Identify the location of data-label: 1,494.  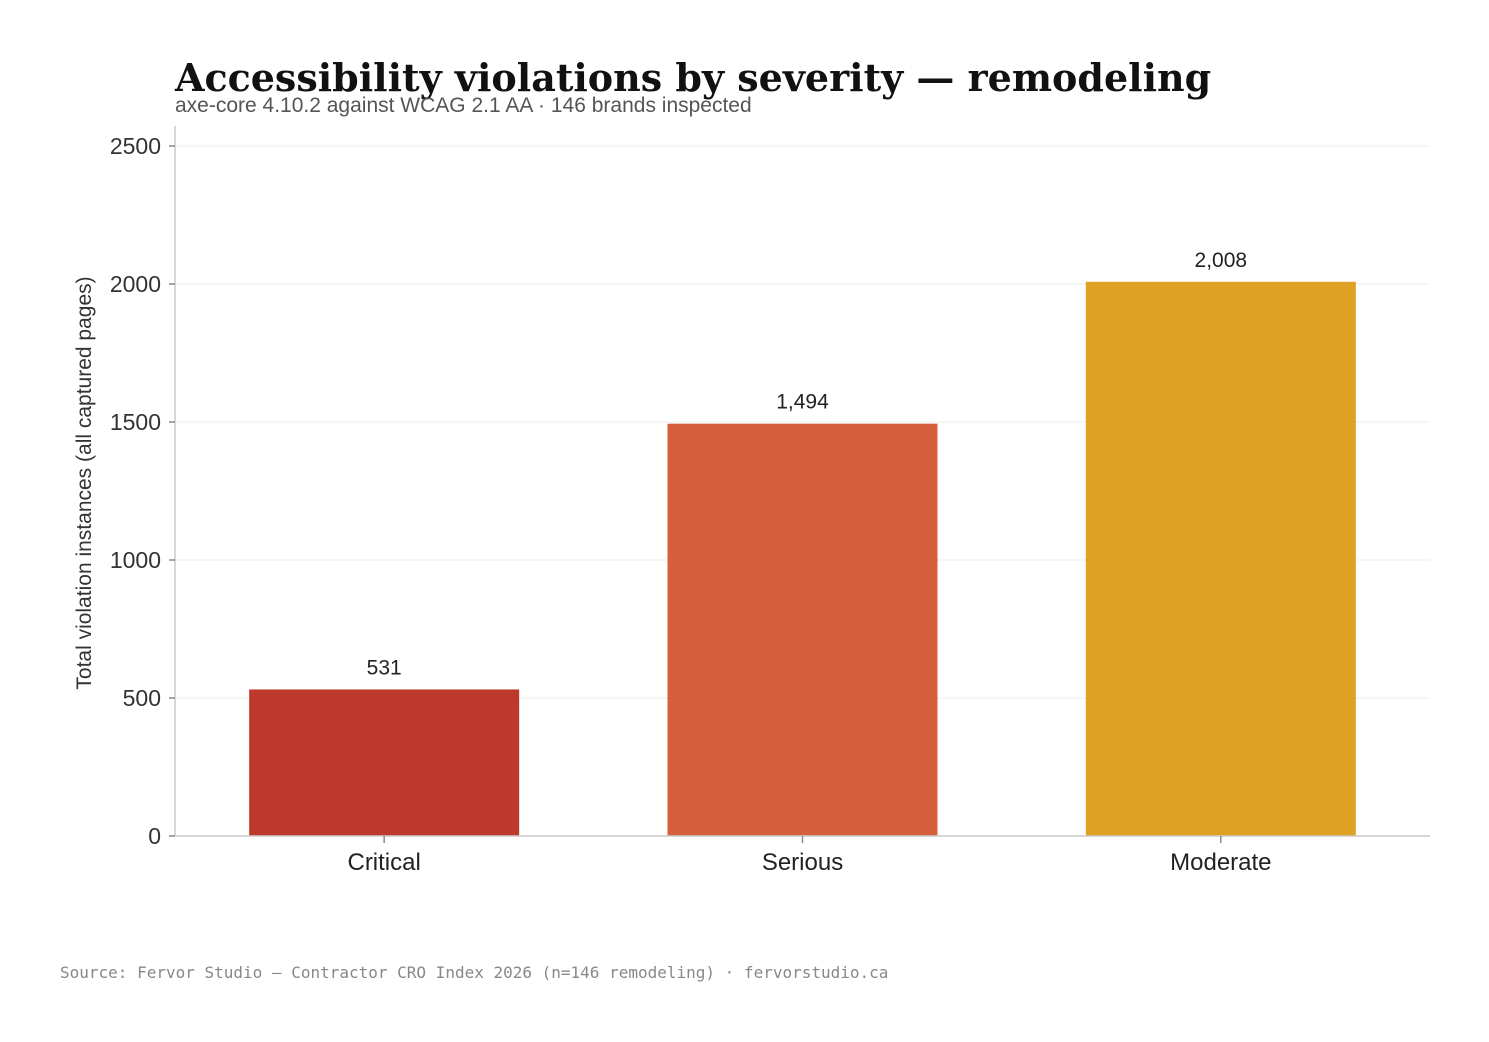
(802, 402).